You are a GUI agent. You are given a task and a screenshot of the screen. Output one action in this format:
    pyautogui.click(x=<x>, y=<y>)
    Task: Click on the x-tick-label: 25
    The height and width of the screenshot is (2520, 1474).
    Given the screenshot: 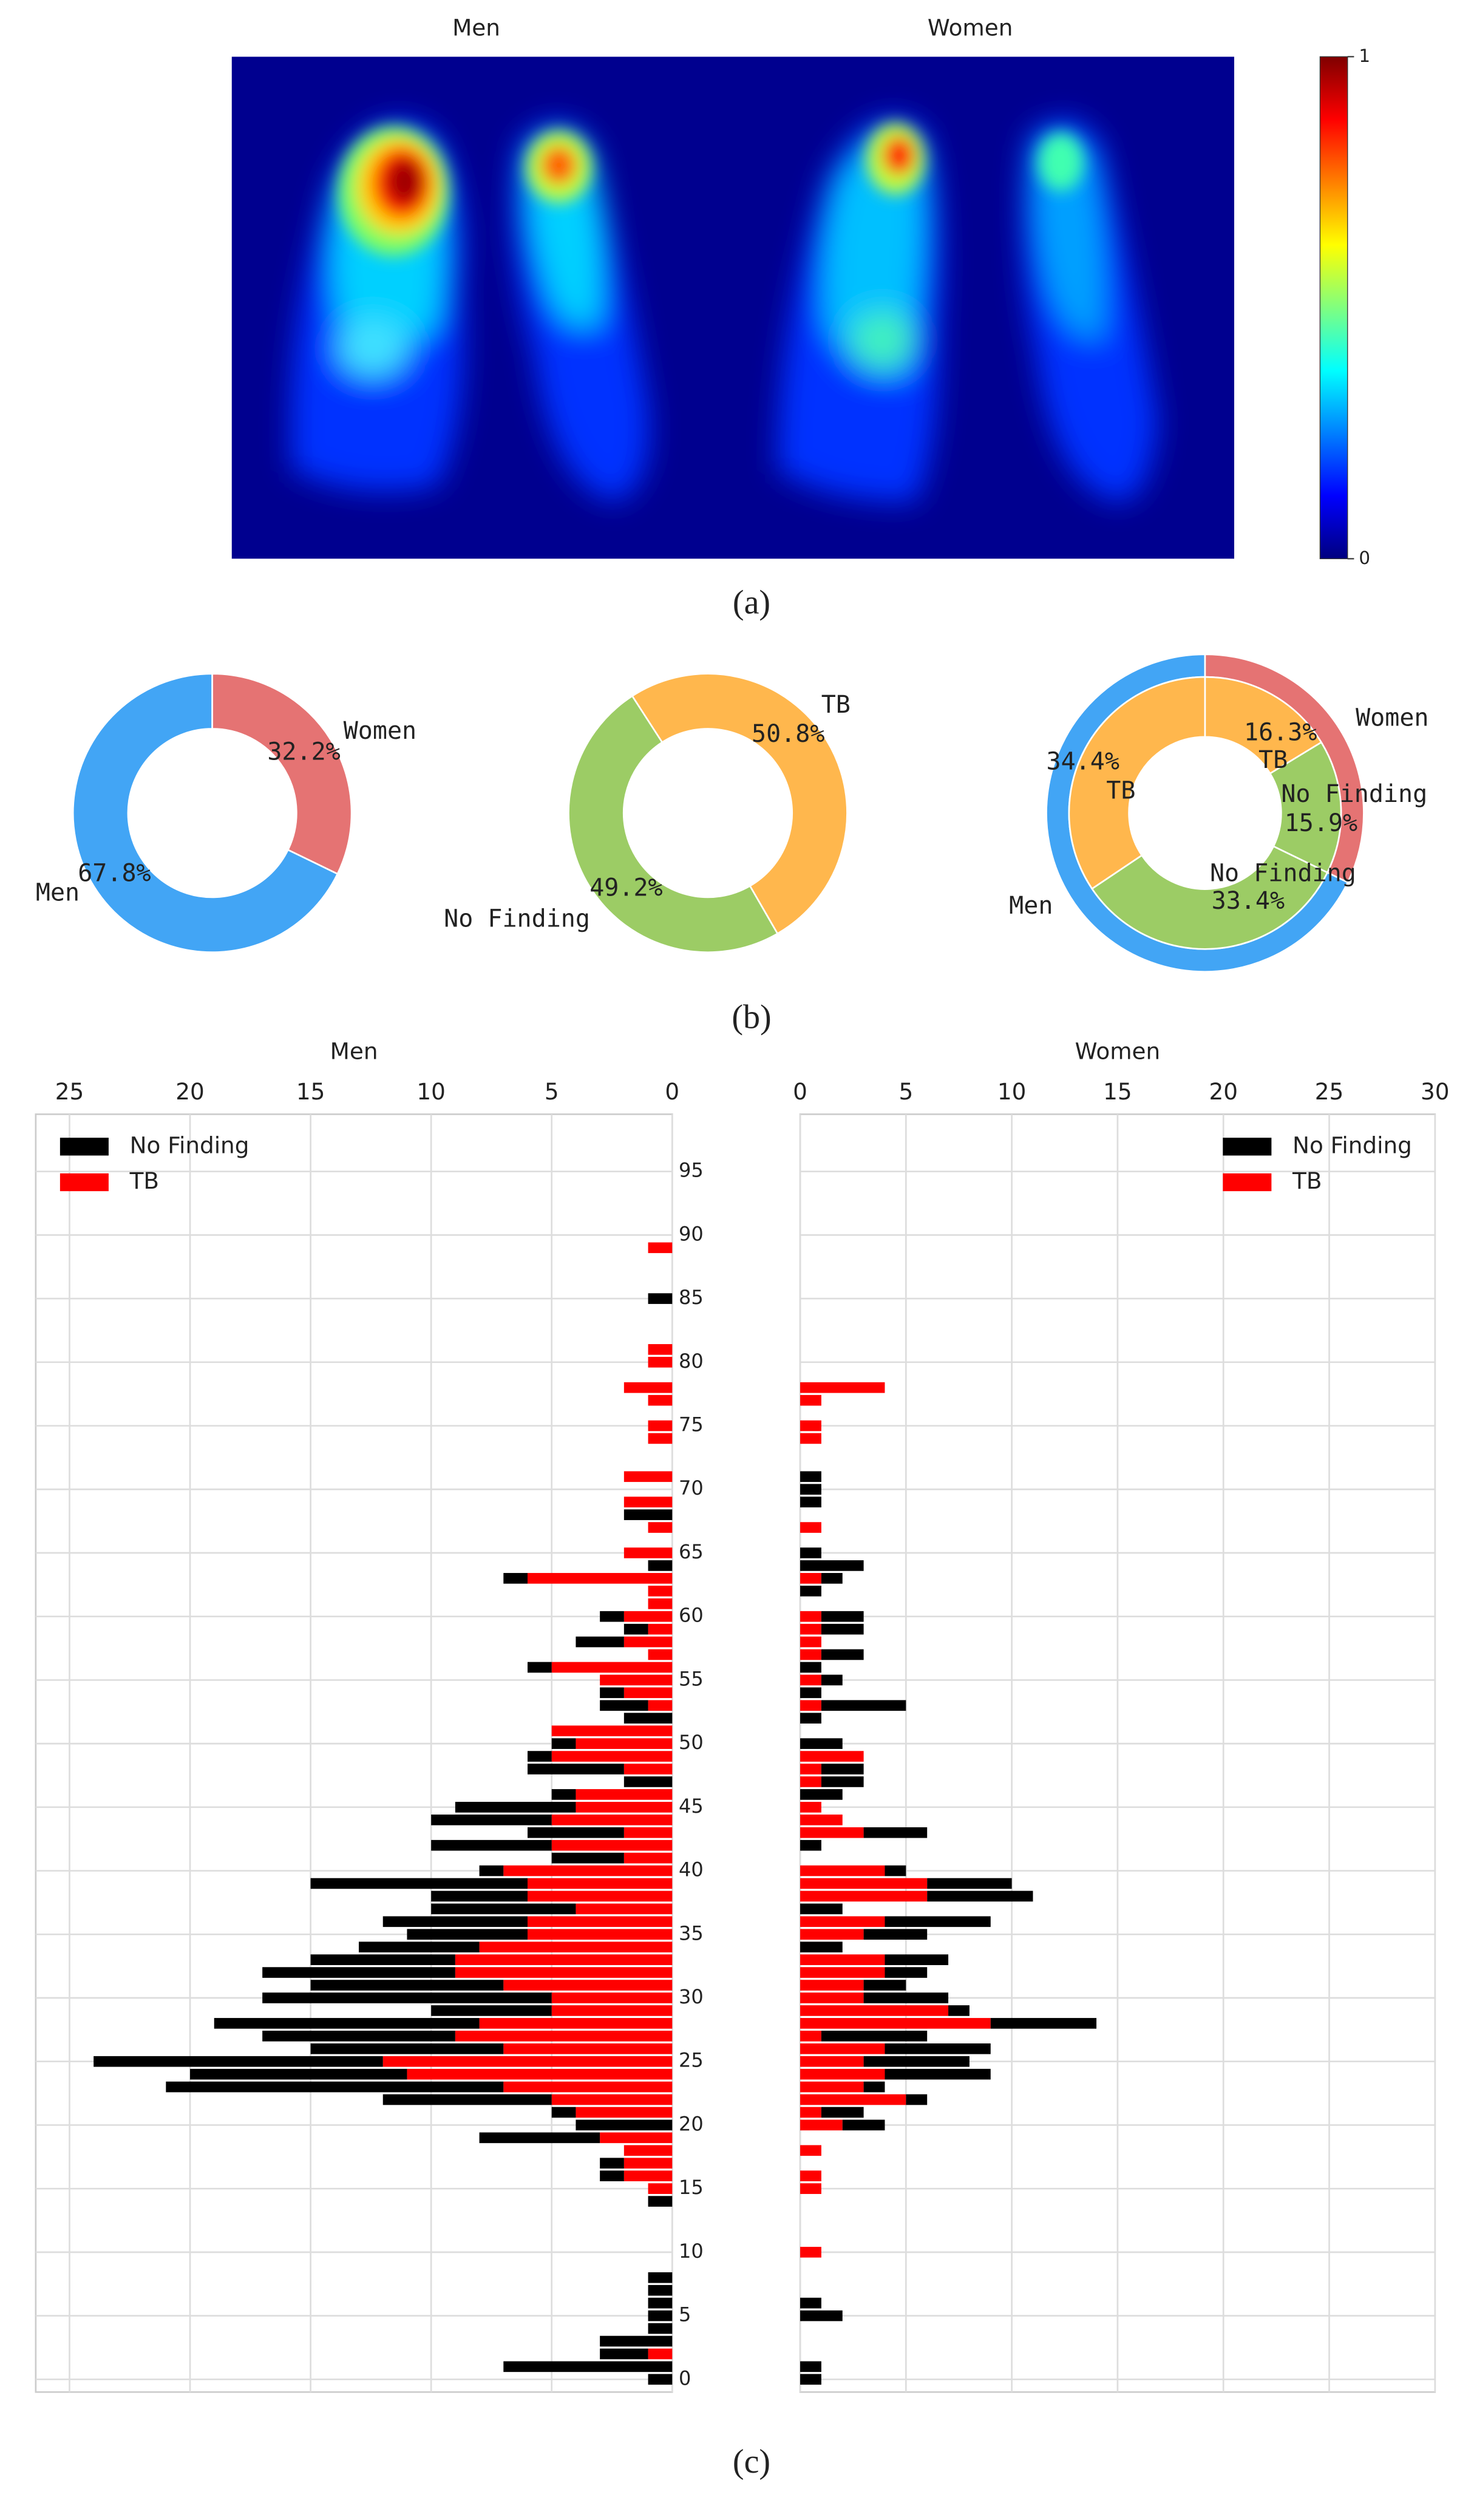 What is the action you would take?
    pyautogui.click(x=1329, y=1091)
    